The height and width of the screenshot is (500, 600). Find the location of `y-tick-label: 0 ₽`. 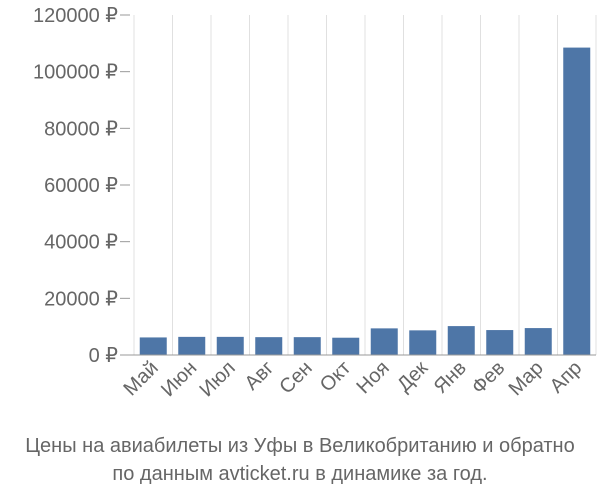

y-tick-label: 0 ₽ is located at coordinates (104, 356).